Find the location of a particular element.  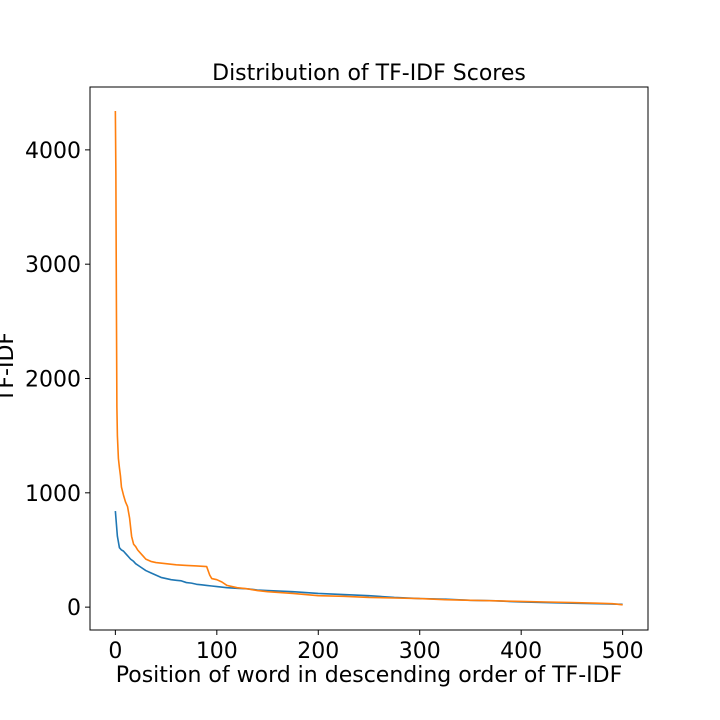

y-tick-label: 4000 is located at coordinates (53, 151).